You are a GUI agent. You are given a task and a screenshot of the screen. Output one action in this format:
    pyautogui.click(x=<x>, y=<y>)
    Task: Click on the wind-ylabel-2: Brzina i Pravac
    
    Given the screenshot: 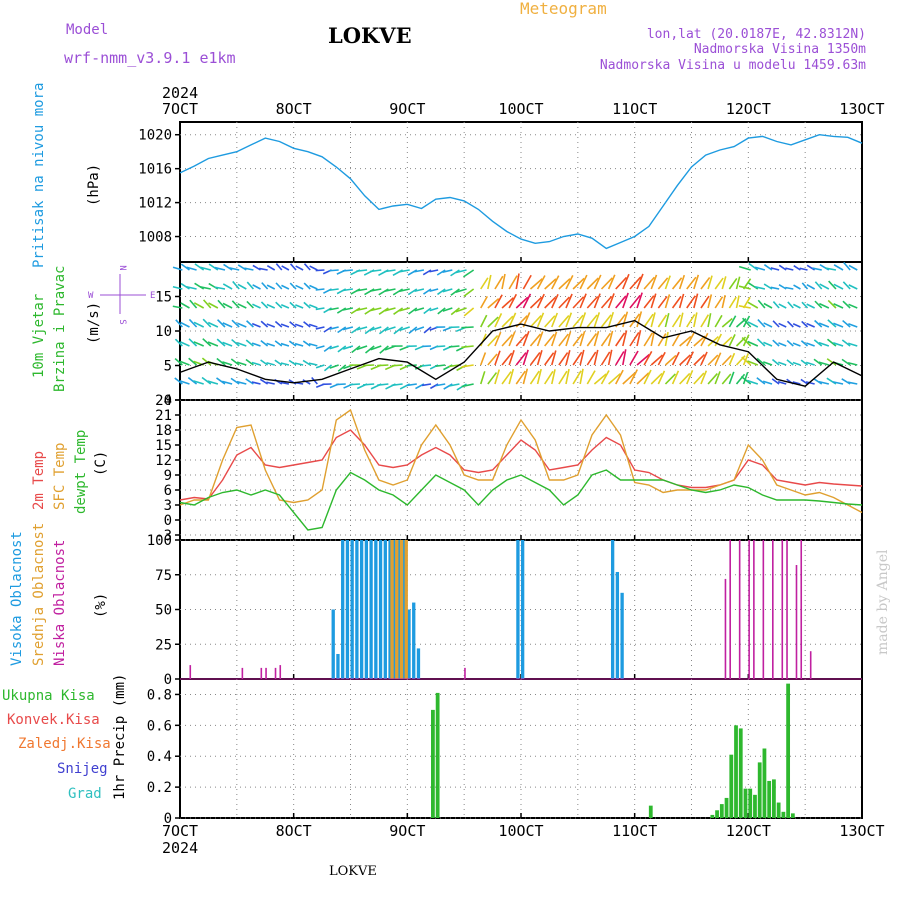 What is the action you would take?
    pyautogui.click(x=60, y=329)
    